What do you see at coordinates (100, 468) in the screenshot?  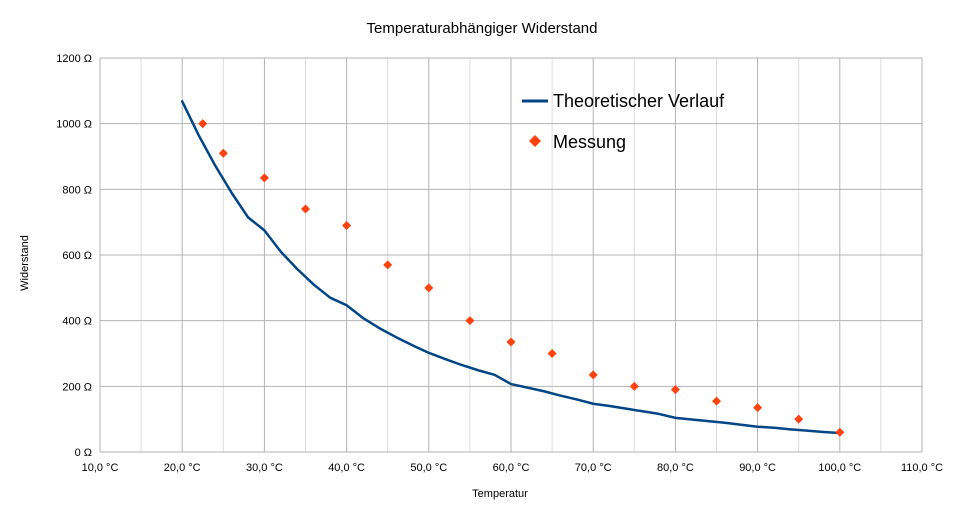 I see `x-tick-label: 10,0 °C` at bounding box center [100, 468].